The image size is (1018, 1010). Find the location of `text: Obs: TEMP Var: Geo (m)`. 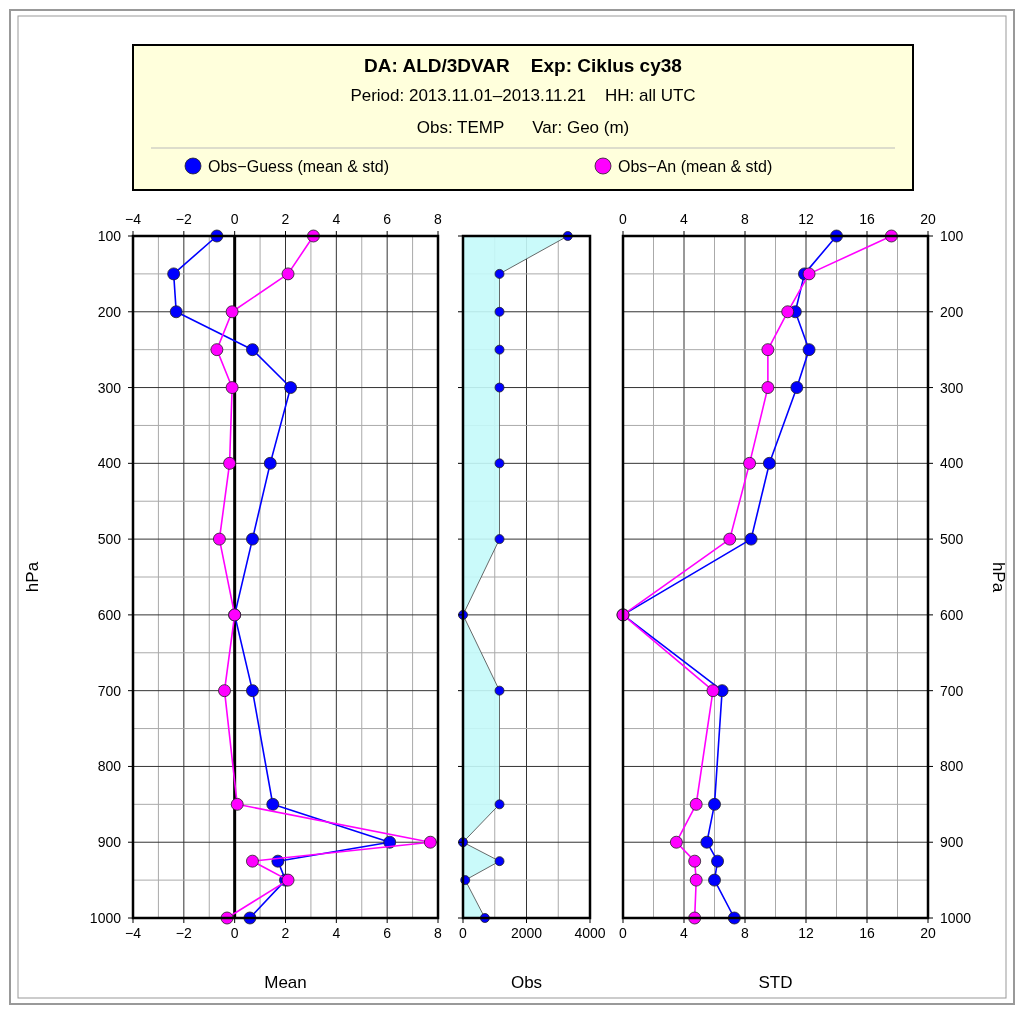

text: Obs: TEMP Var: Geo (m) is located at coordinates (523, 127).